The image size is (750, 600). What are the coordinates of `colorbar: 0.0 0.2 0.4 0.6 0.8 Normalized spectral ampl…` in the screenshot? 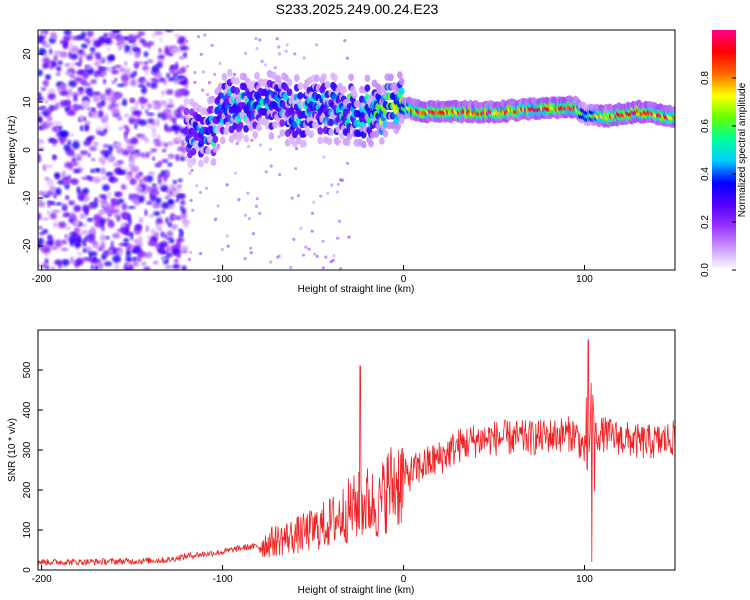 It's located at (724, 153).